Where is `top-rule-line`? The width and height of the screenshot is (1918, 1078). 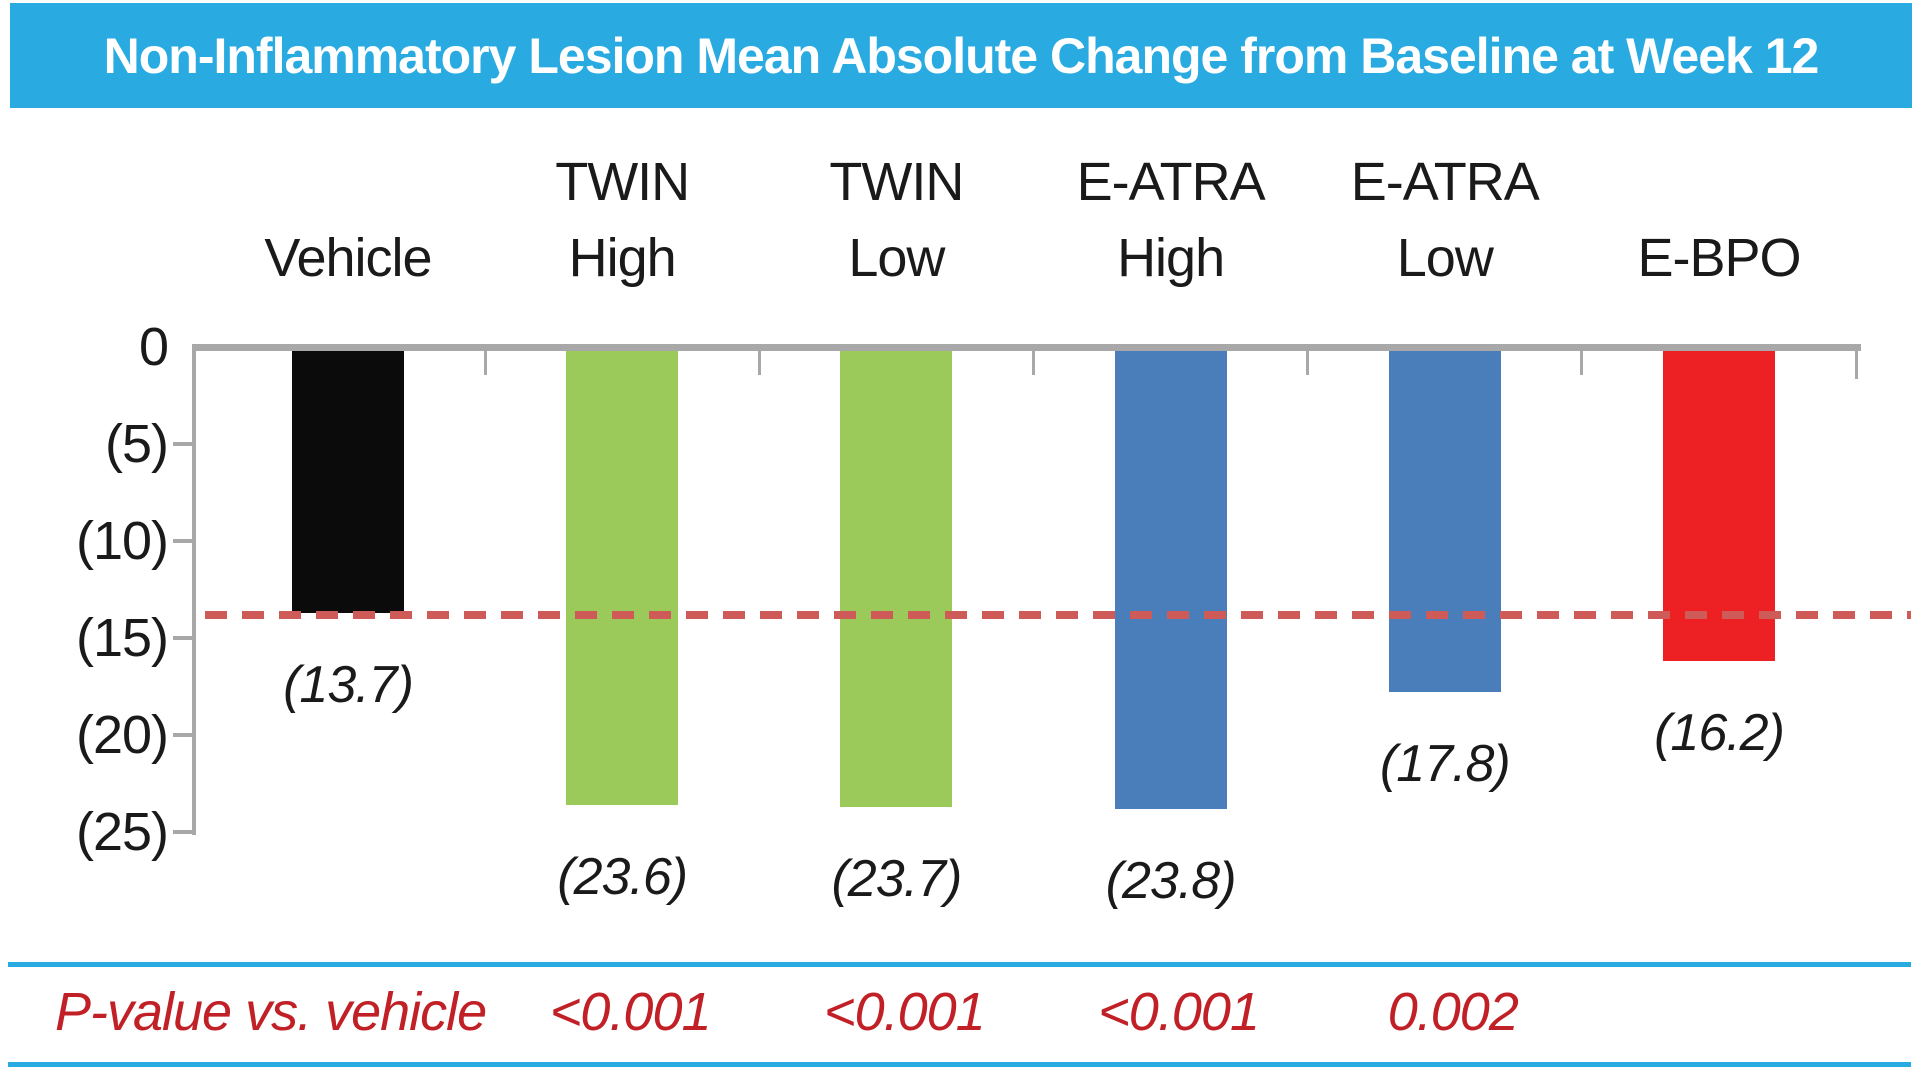
top-rule-line is located at coordinates (959, 964).